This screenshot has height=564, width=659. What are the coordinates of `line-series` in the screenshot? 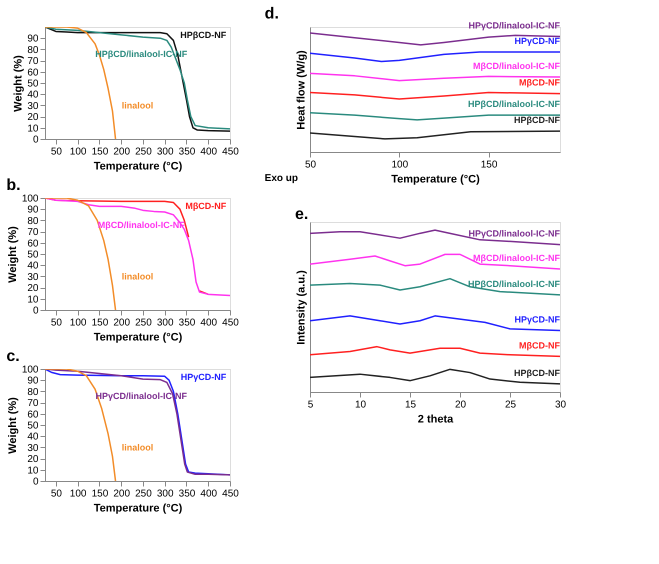 It's located at (137, 422).